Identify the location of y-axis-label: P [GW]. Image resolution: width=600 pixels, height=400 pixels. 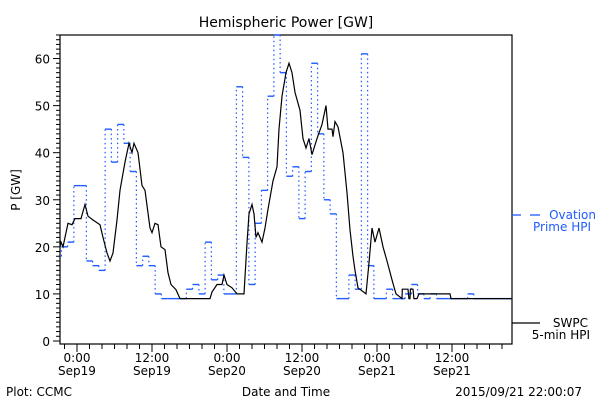
(16, 190).